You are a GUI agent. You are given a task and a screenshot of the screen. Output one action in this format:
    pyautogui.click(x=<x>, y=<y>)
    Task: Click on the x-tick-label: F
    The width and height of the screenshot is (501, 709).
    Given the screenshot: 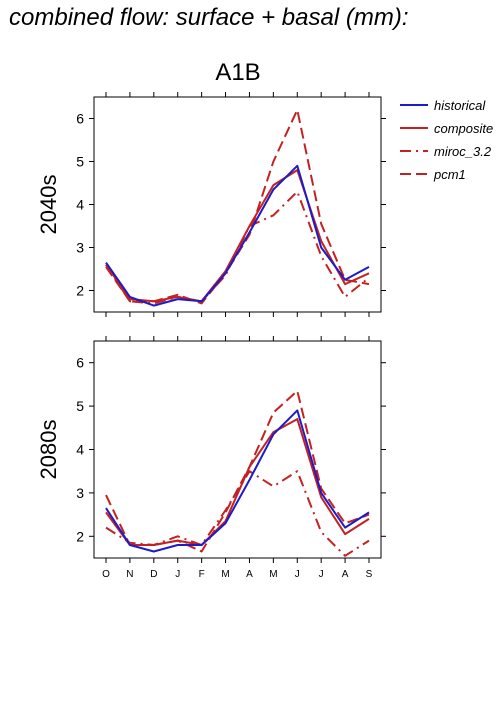 What is the action you would take?
    pyautogui.click(x=202, y=574)
    